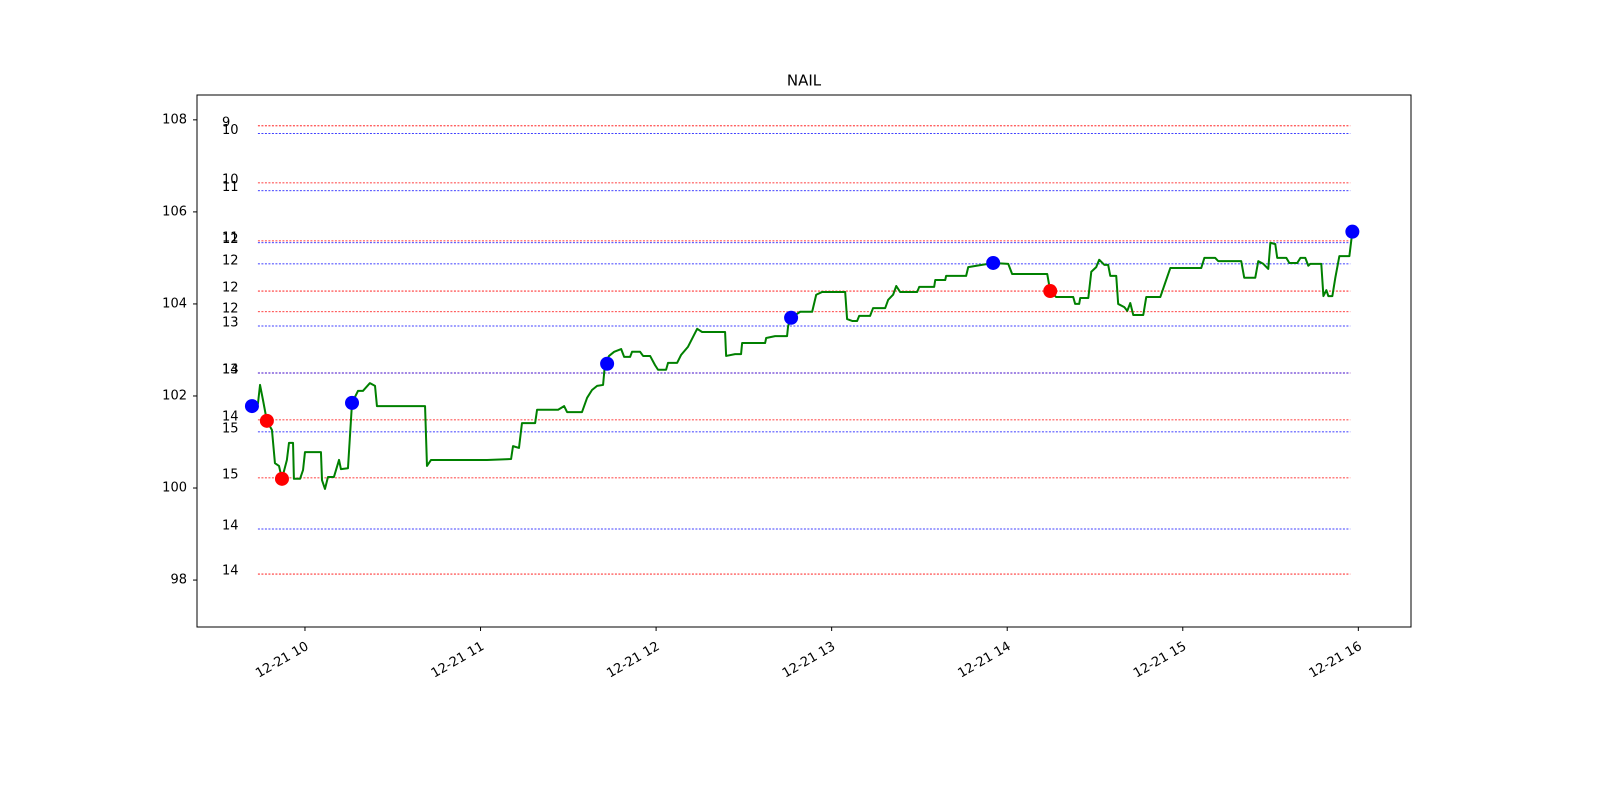 The width and height of the screenshot is (1600, 800). What do you see at coordinates (174, 488) in the screenshot?
I see `y-tick-label: 100` at bounding box center [174, 488].